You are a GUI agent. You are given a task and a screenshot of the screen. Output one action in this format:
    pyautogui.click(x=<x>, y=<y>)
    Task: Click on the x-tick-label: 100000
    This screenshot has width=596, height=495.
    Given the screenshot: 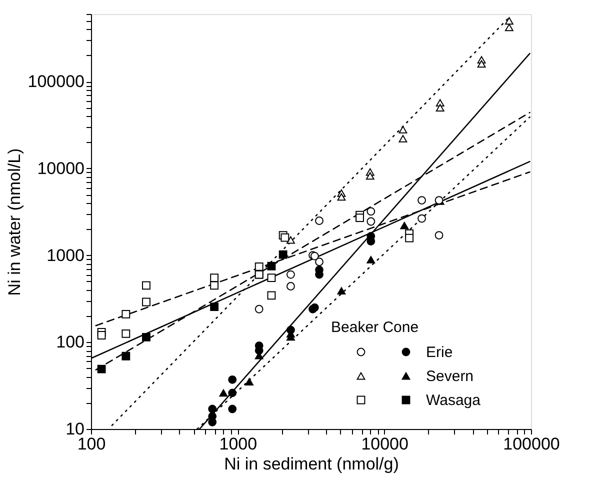 What is the action you would take?
    pyautogui.click(x=531, y=444)
    